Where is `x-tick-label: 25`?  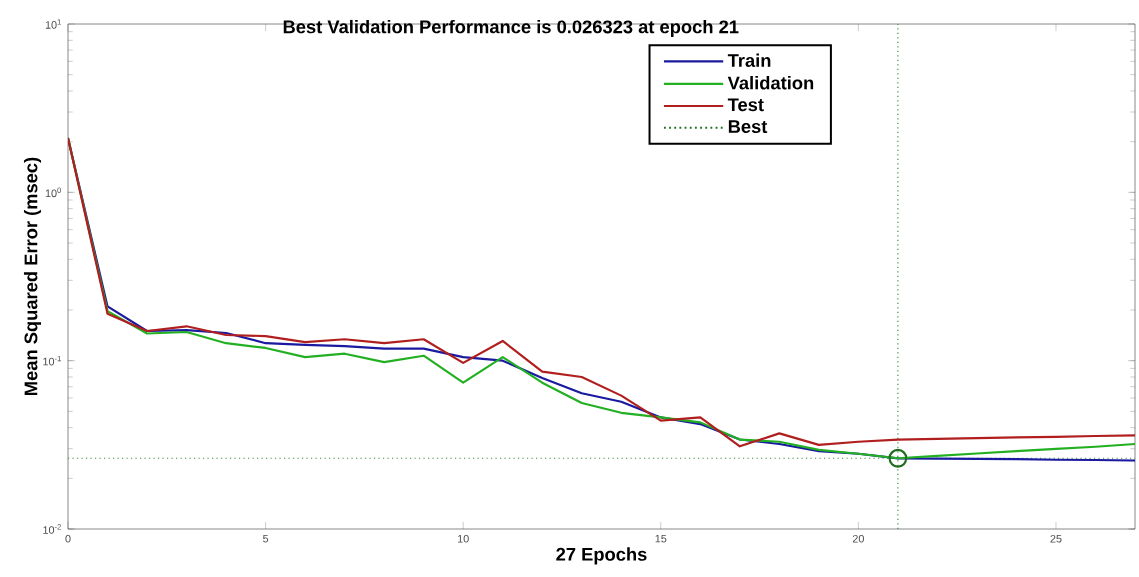 x-tick-label: 25 is located at coordinates (1056, 538).